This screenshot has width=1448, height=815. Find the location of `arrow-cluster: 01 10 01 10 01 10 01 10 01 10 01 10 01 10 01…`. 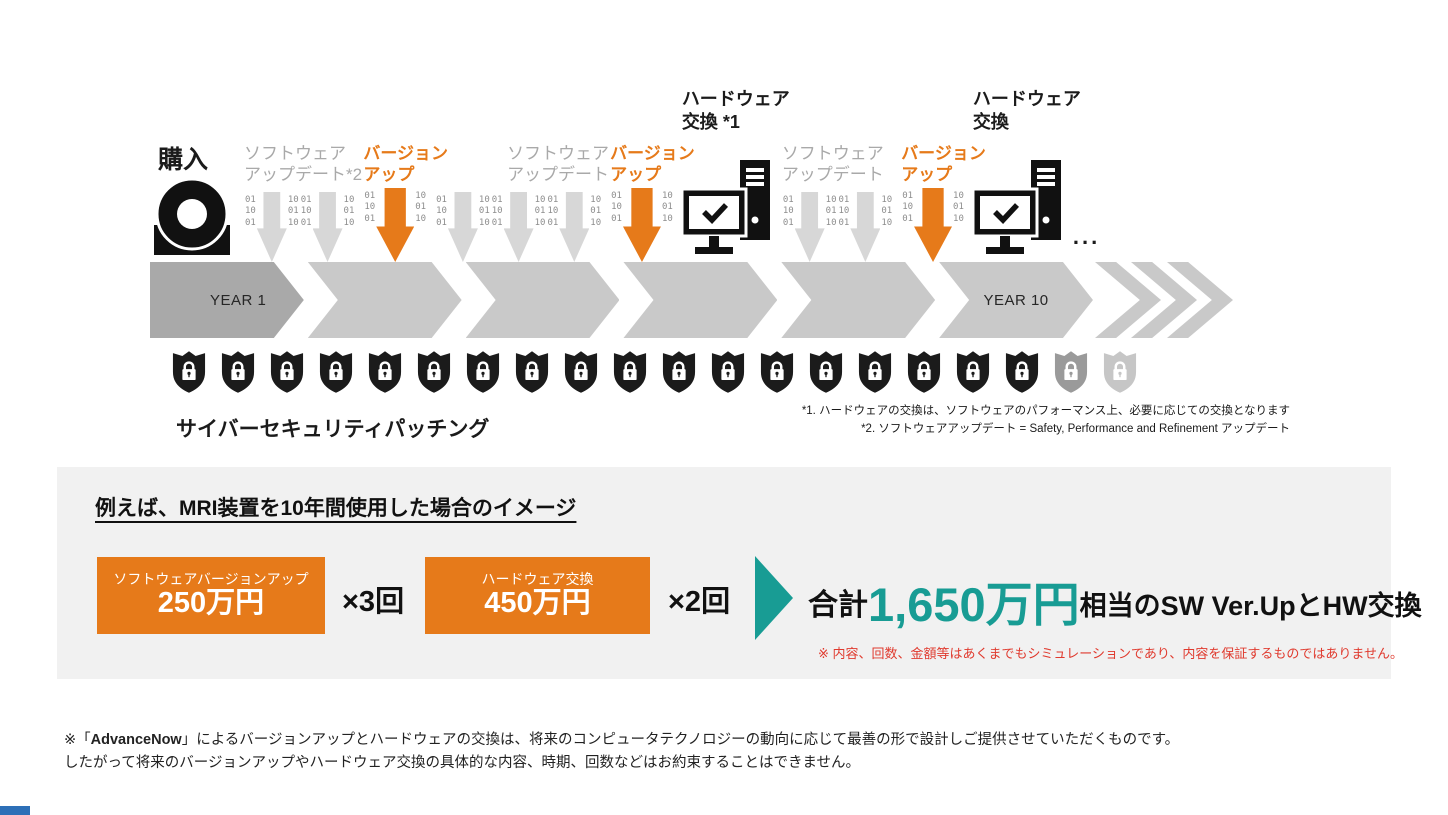

arrow-cluster: 01 10 01 10 01 10 01 10 01 10 01 10 01 10 01… is located at coordinates (518, 227).